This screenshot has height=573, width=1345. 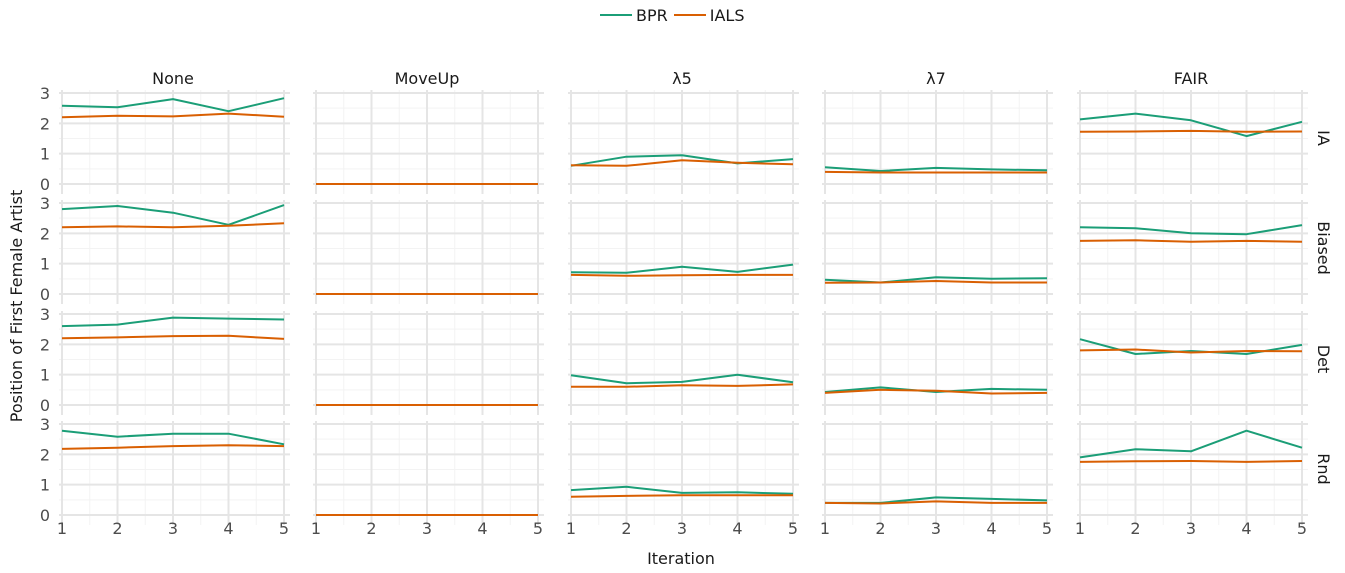 I want to click on facet-row-label: IA, so click(x=1323, y=138).